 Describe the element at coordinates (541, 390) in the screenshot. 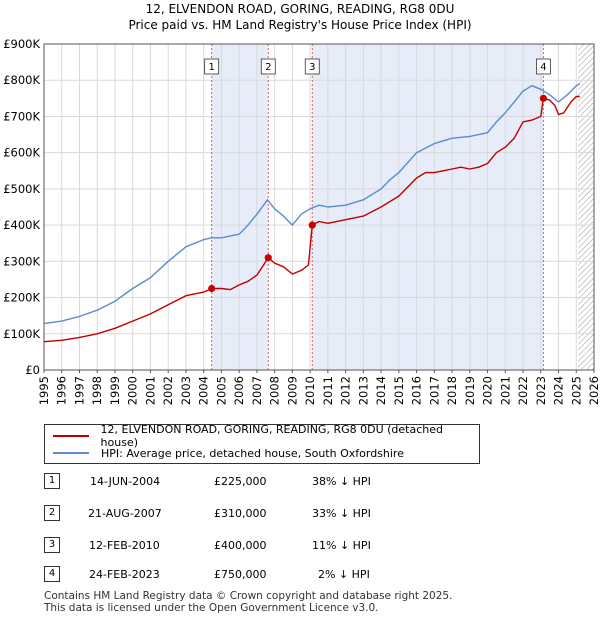

I see `x-tick-label: 2023` at that location.